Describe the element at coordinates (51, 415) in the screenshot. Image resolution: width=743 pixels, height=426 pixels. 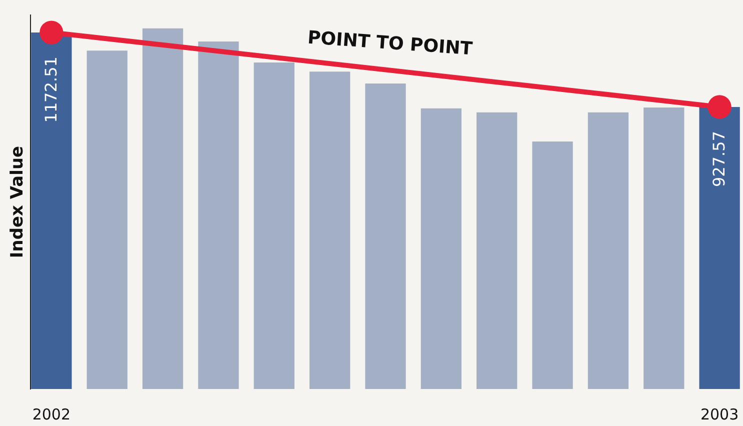
I see `x-tick-label: 2002` at that location.